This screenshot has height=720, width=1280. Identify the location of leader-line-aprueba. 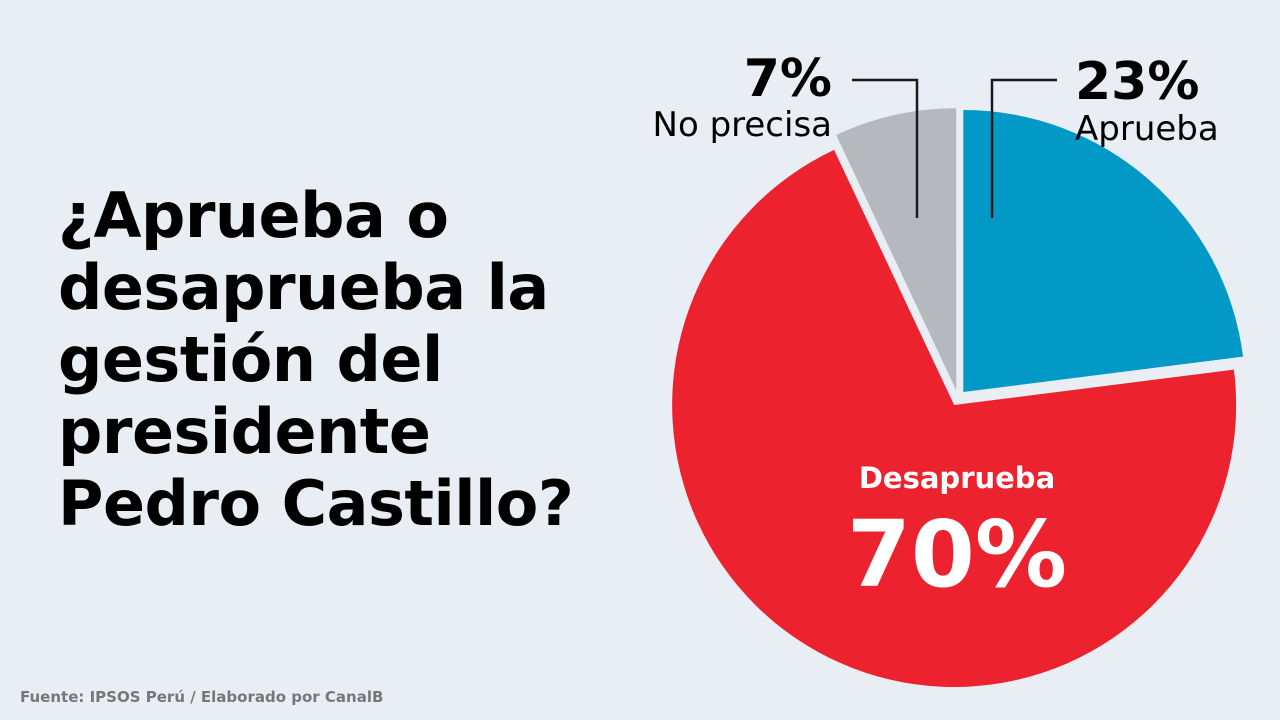
(1023, 148).